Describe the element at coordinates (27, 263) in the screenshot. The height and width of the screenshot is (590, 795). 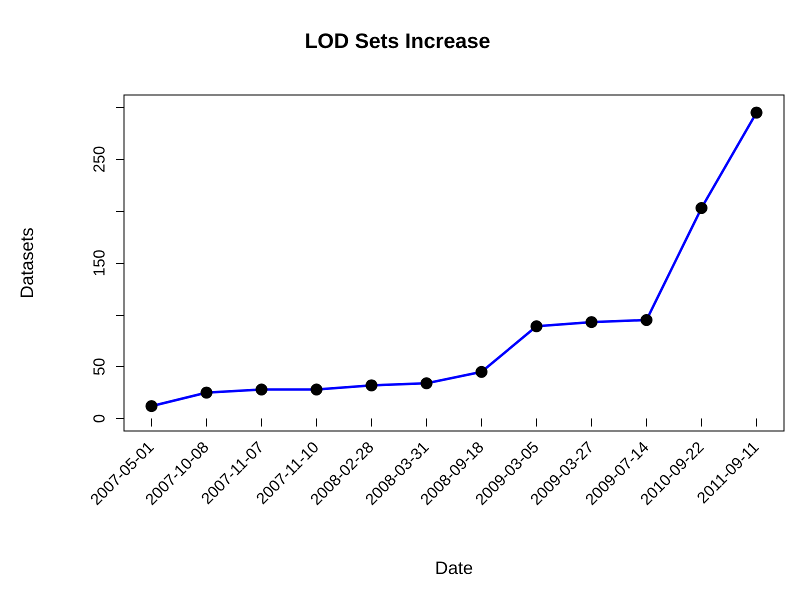
I see `y-axis-title: Datasets` at that location.